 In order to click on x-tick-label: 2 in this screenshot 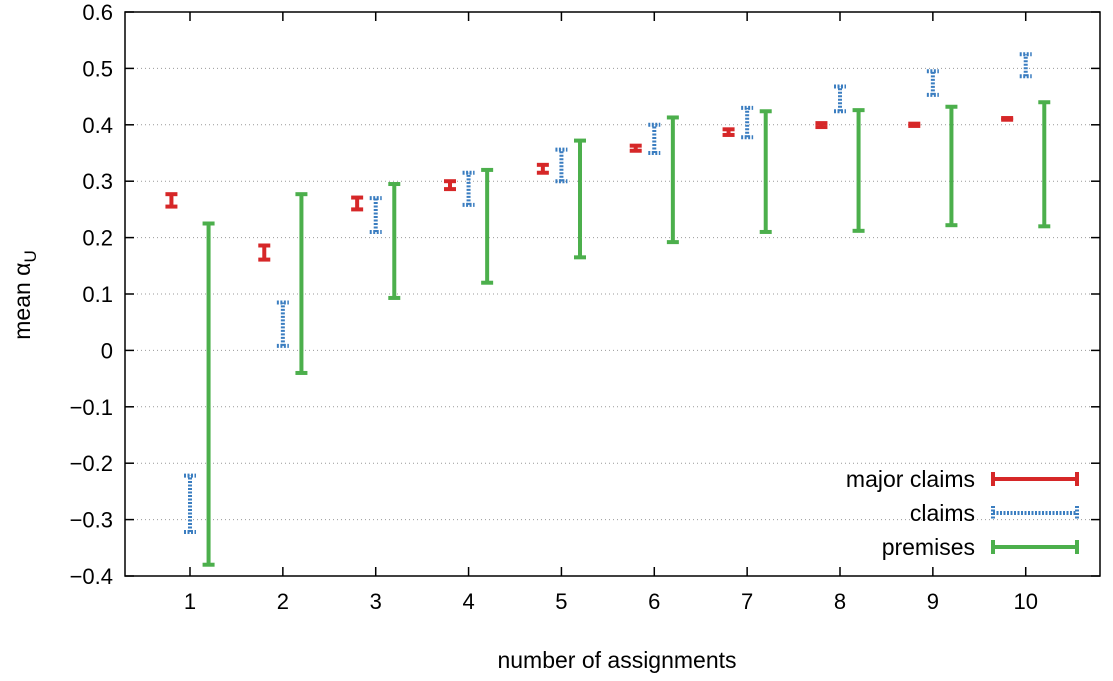, I will do `click(283, 601)`.